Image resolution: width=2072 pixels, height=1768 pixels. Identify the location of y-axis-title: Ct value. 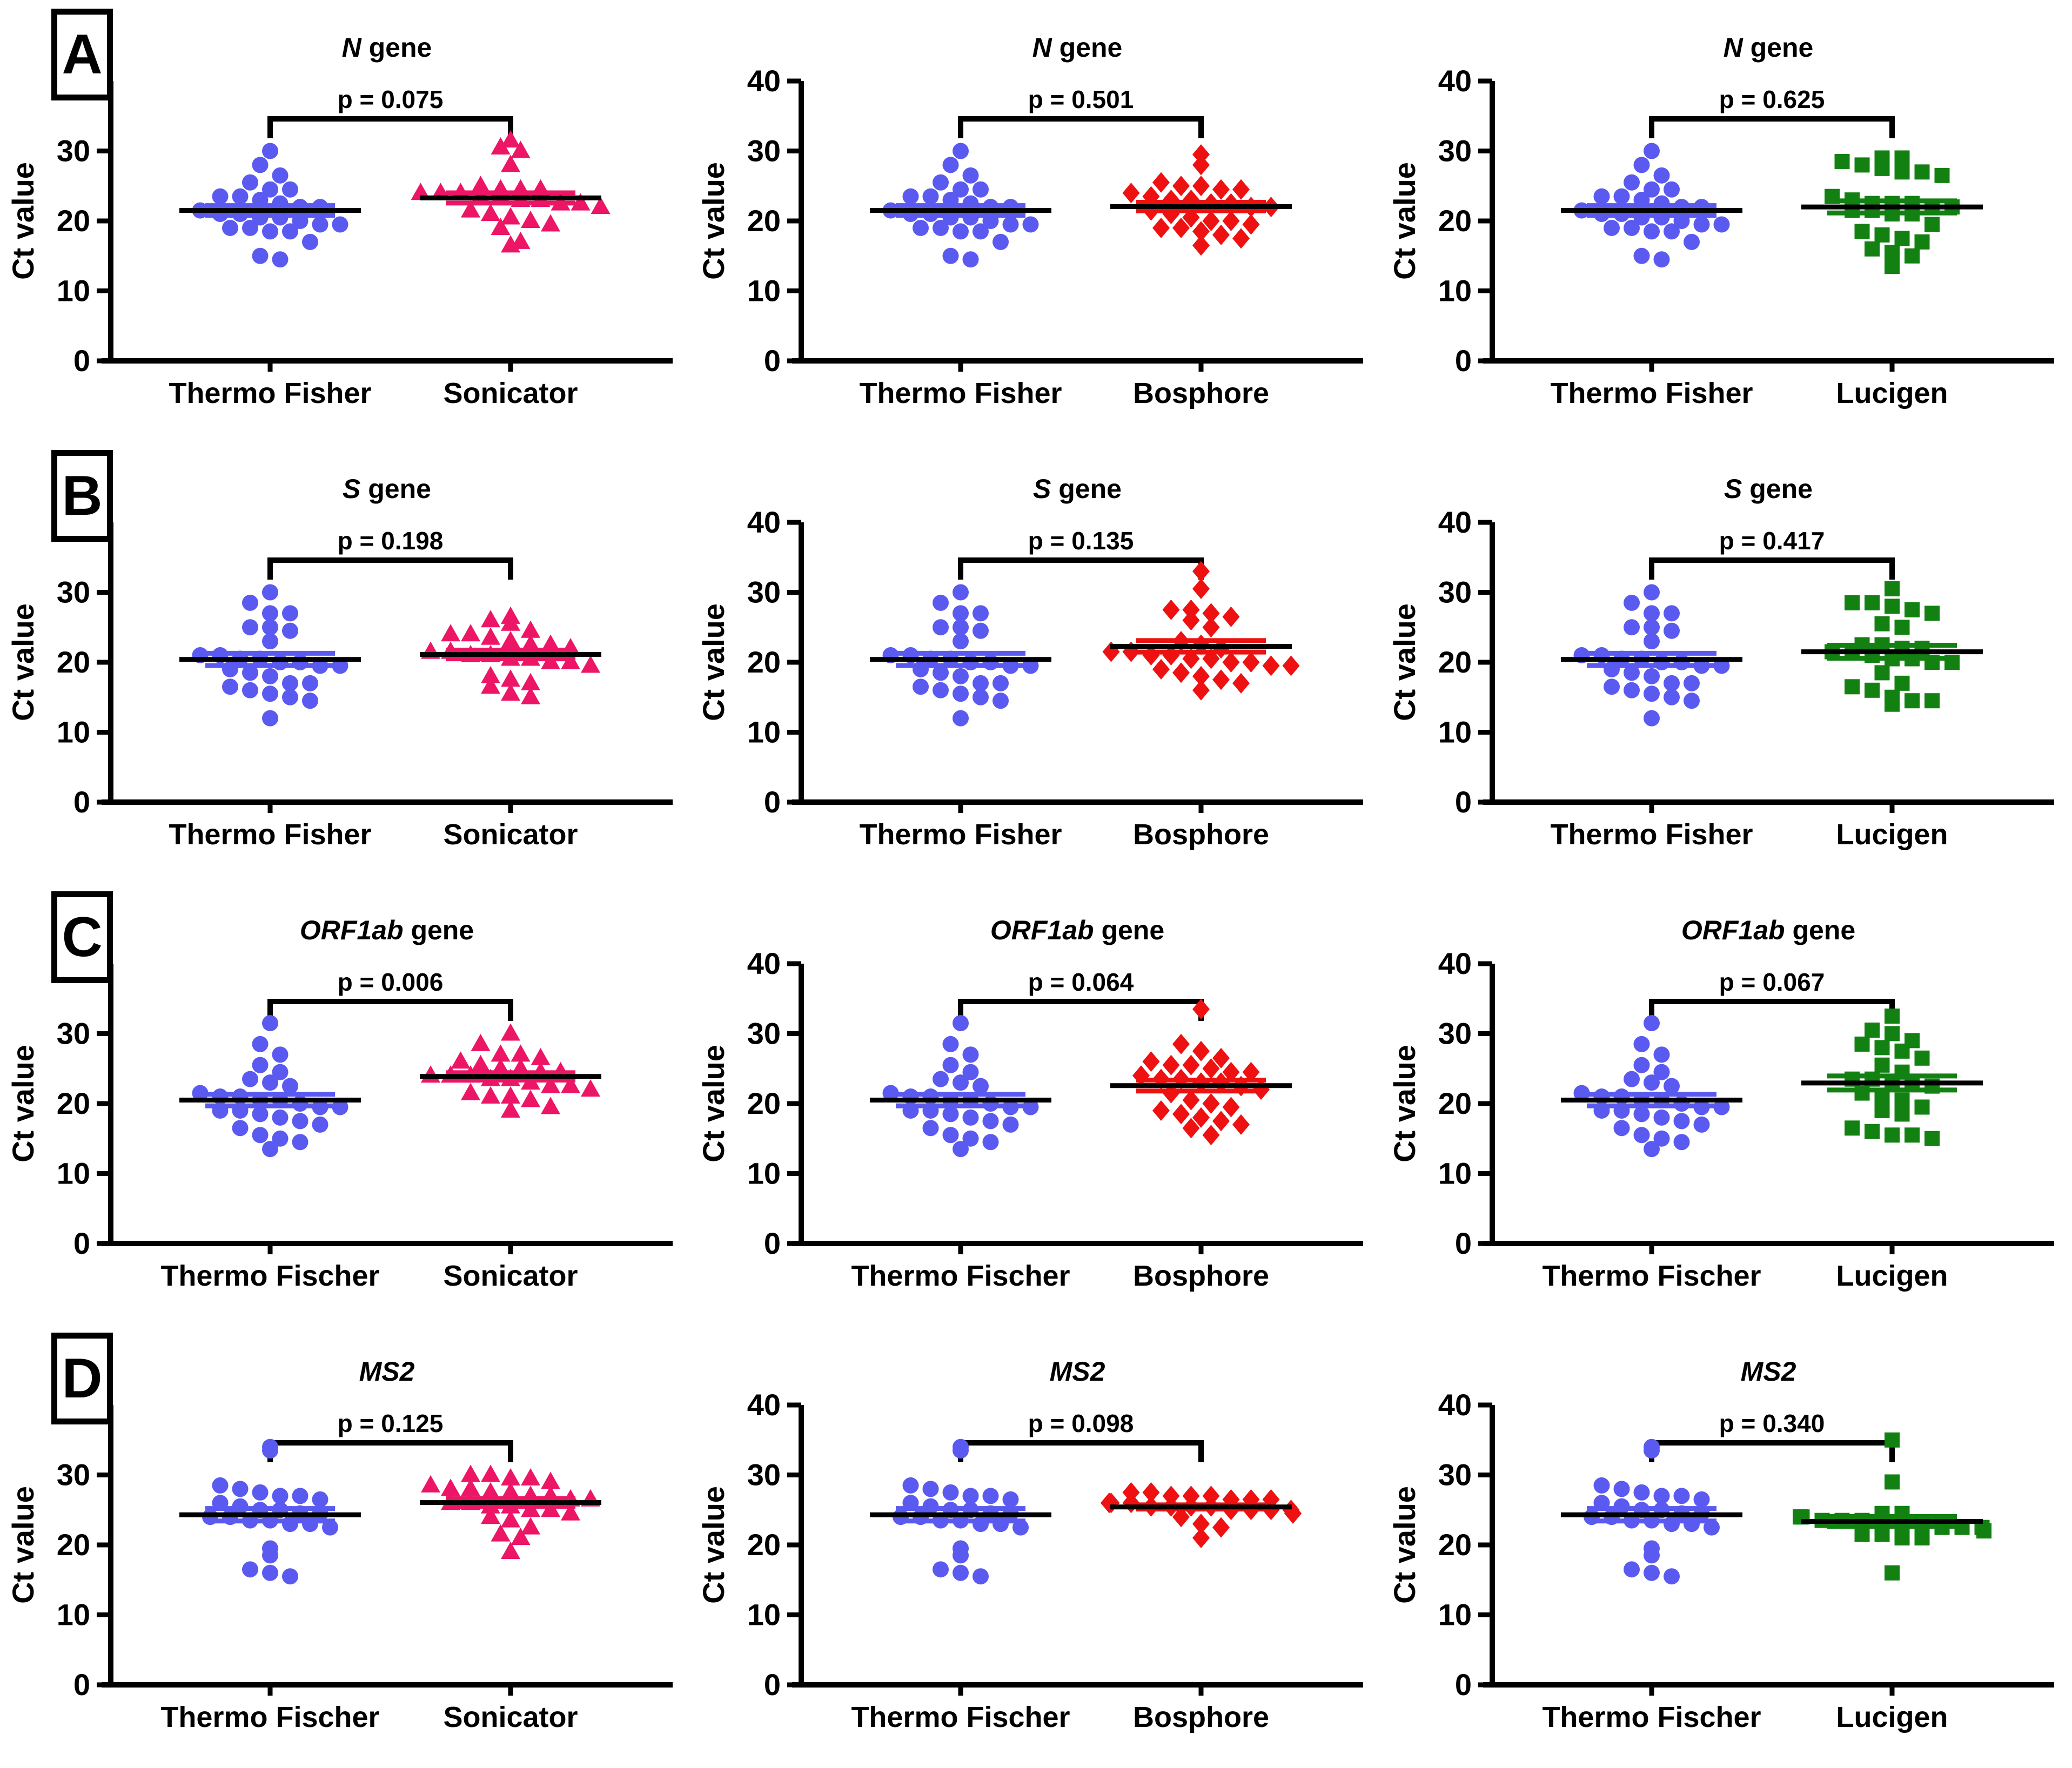
(1404, 221).